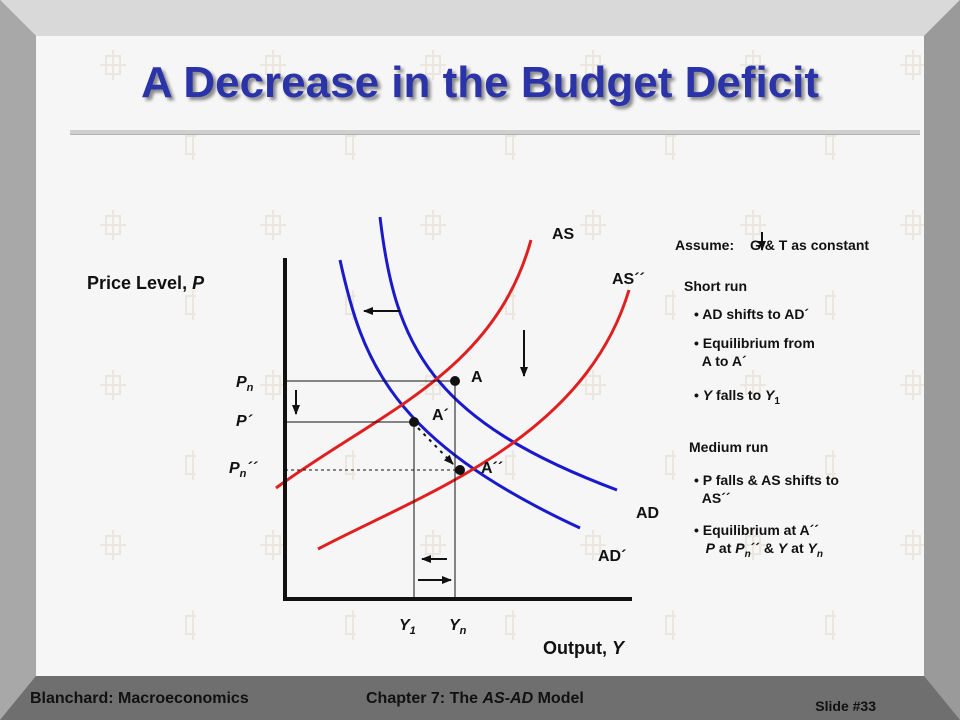  Describe the element at coordinates (245, 384) in the screenshot. I see `pn-label: Pn` at that location.